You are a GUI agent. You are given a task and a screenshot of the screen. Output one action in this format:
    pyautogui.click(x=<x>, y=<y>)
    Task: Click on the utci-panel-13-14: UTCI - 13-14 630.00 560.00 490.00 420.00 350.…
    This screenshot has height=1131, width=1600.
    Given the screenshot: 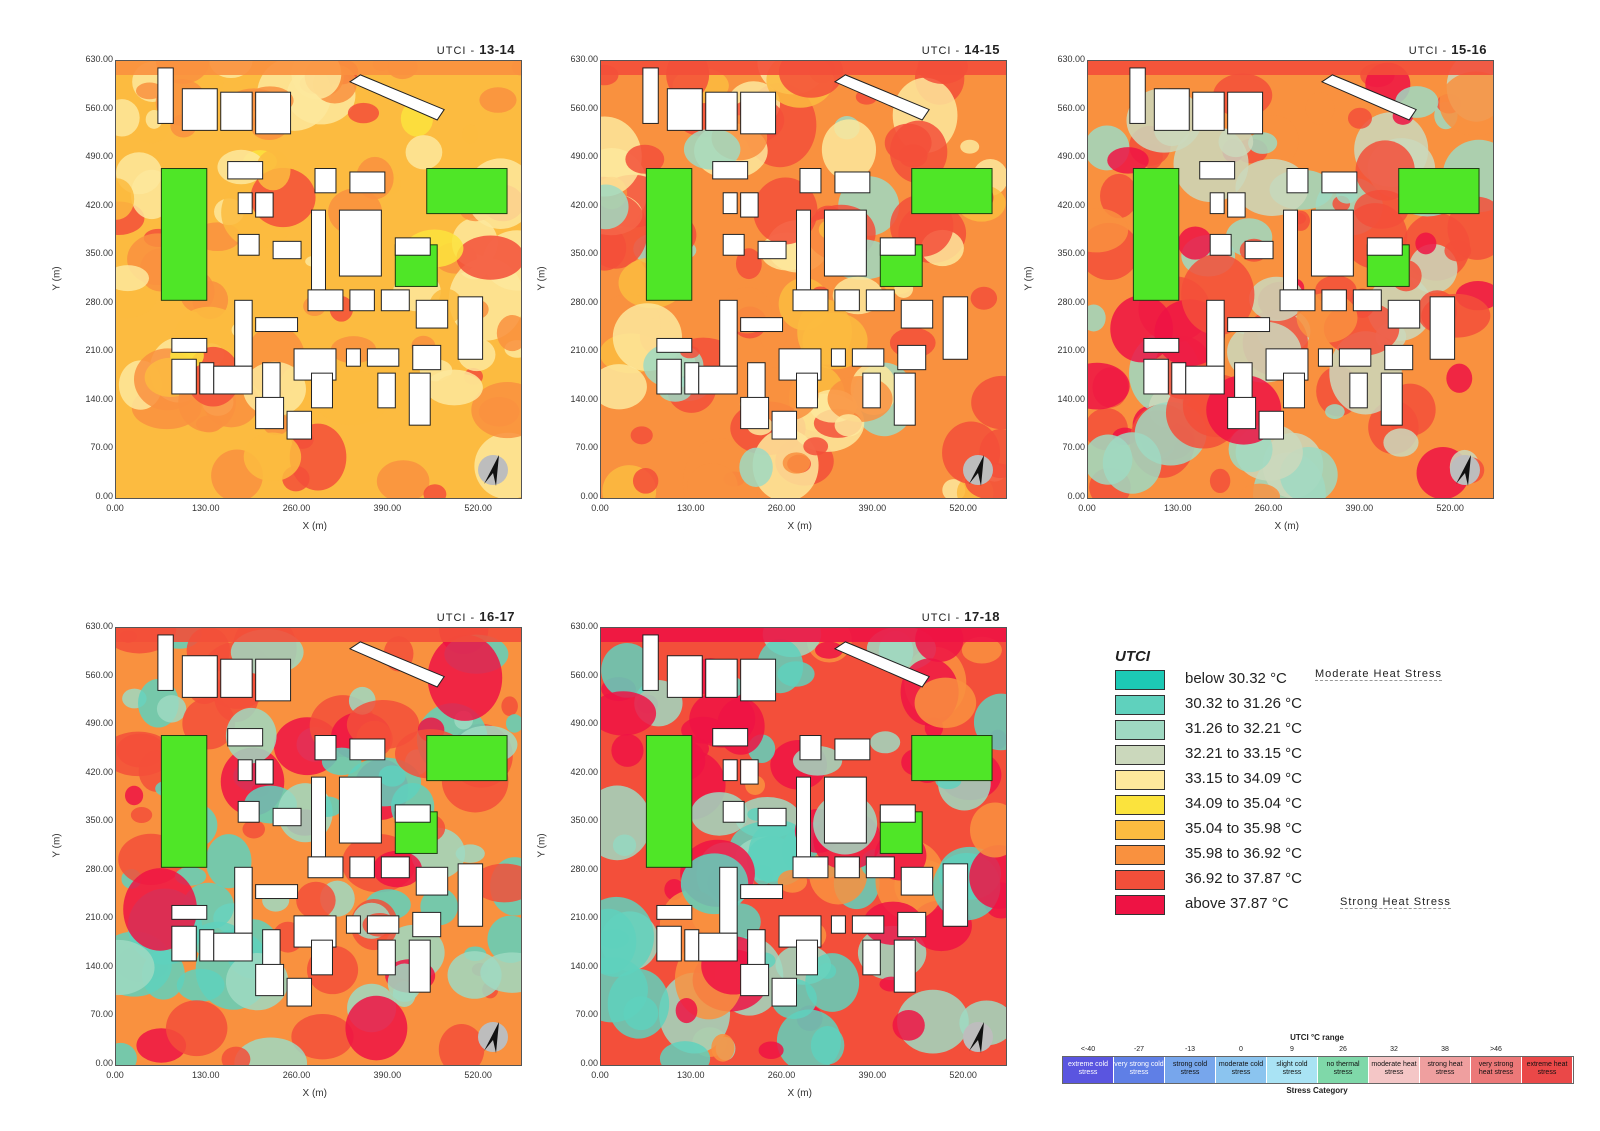 What is the action you would take?
    pyautogui.click(x=291, y=290)
    